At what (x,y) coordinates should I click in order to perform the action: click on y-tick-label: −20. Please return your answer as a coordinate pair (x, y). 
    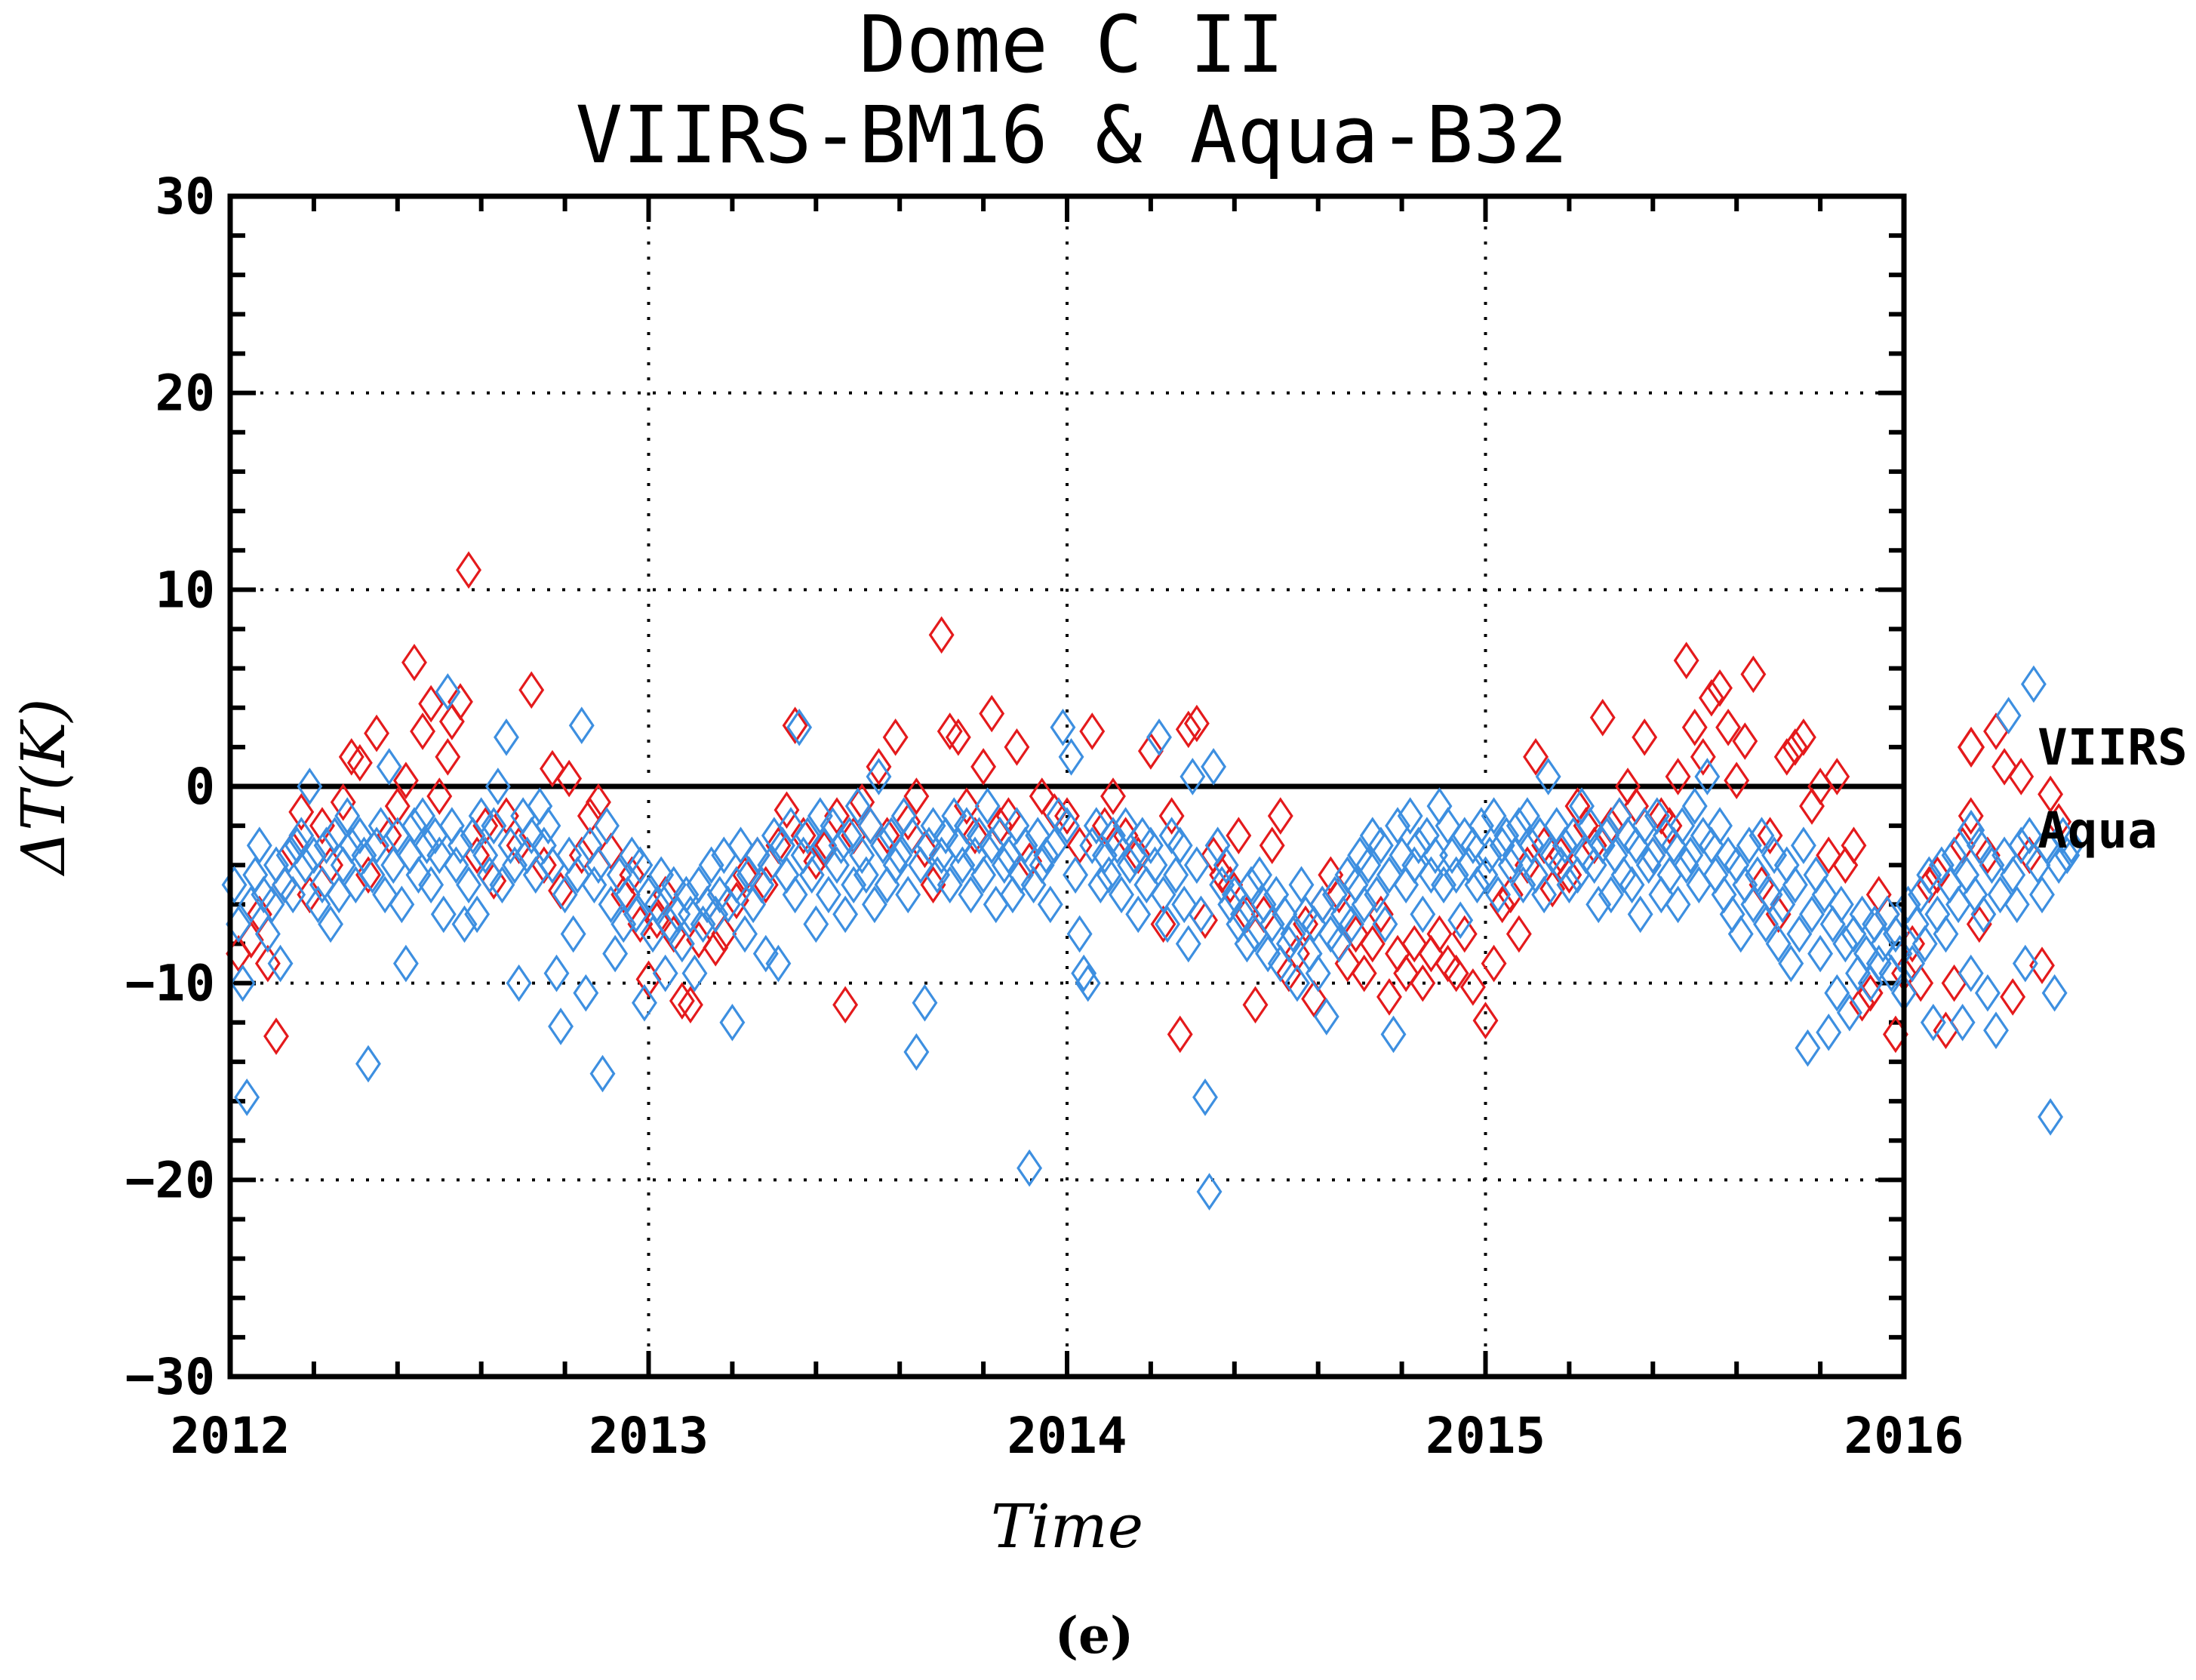
    Looking at the image, I should click on (170, 1180).